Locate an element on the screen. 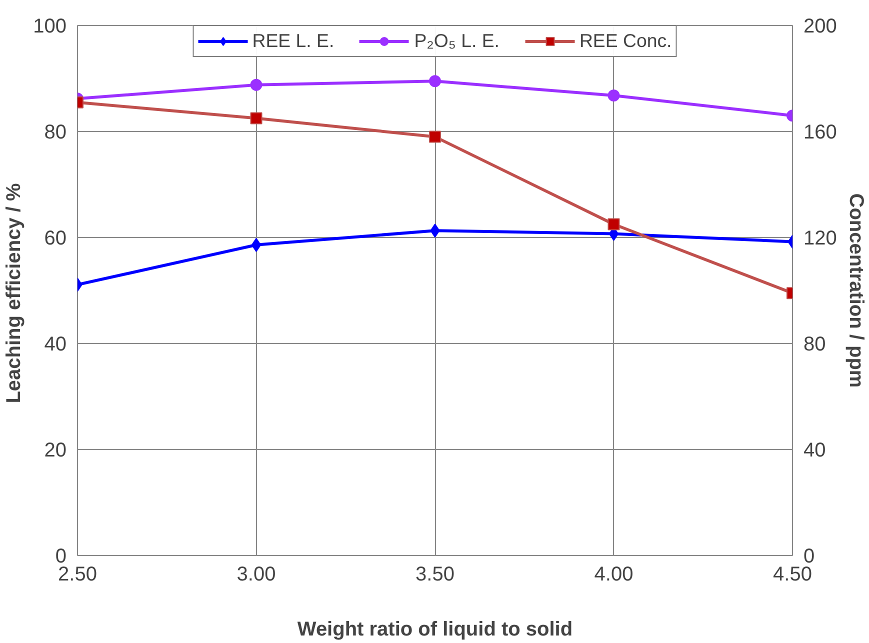 This screenshot has width=869, height=643. y2-tick-label: 40 is located at coordinates (815, 451).